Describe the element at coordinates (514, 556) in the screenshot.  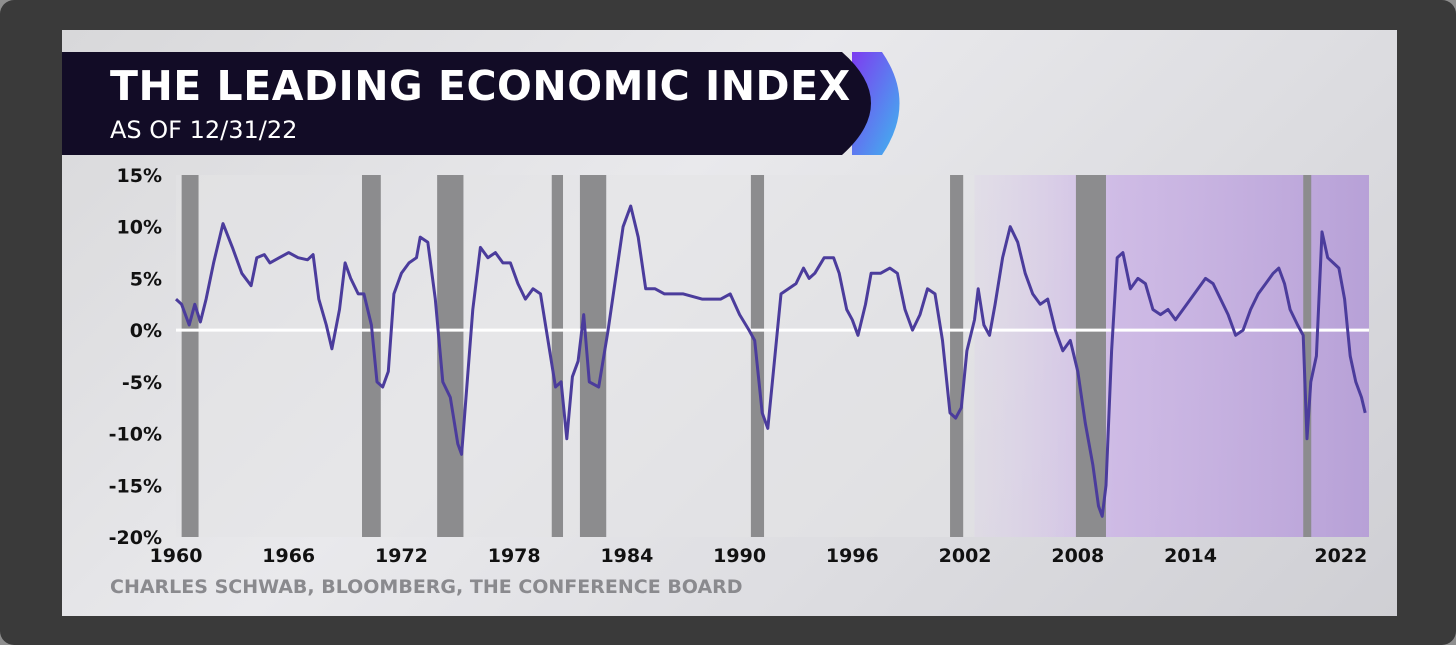
I see `x-tick-label: 1978` at that location.